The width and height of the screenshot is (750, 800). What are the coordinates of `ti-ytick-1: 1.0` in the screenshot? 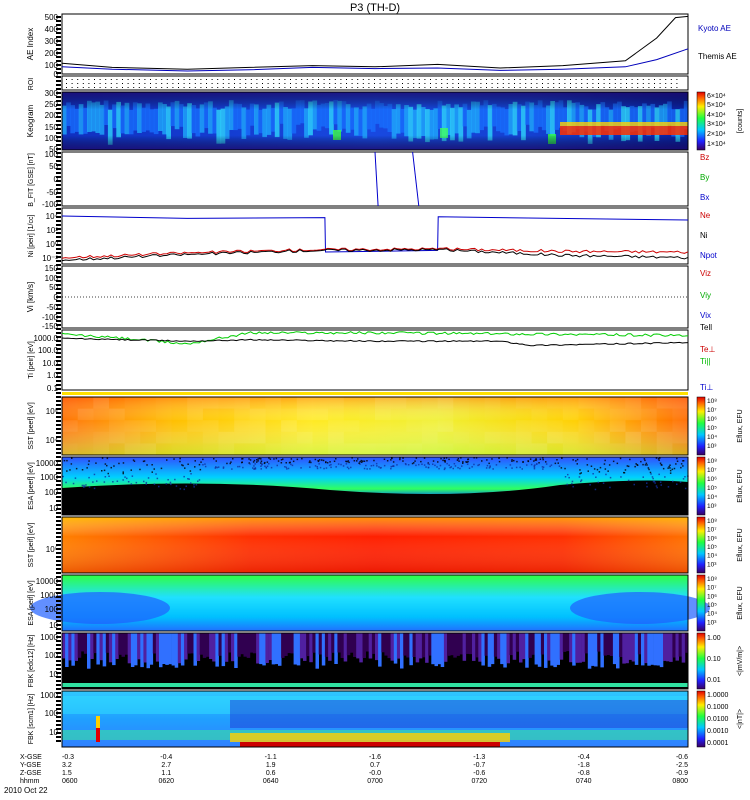 It's located at (53, 375).